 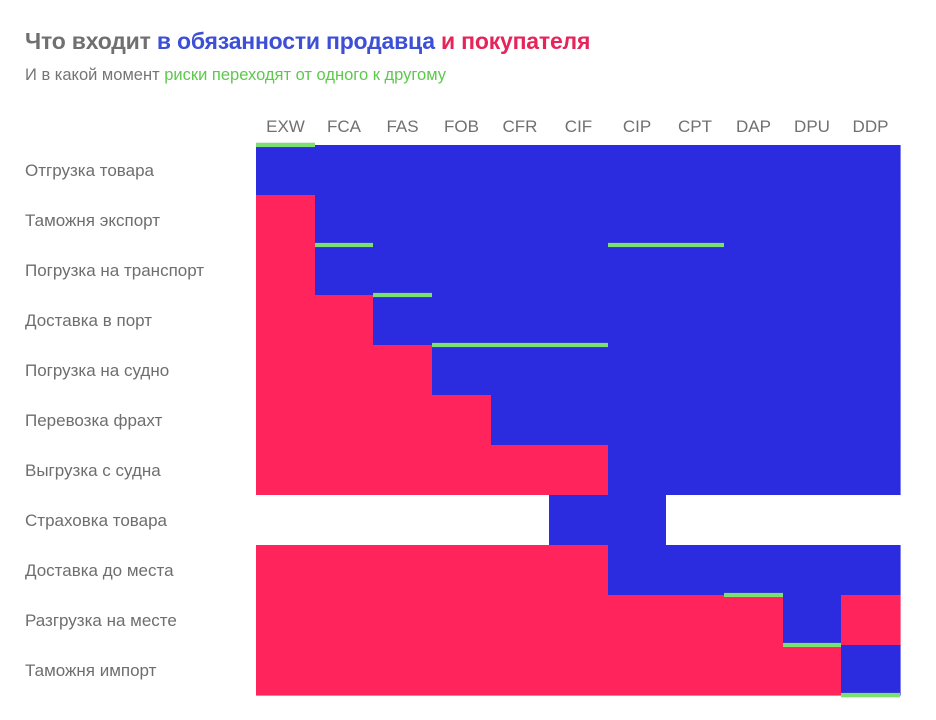 I want to click on column-label-fca: FCA, so click(x=344, y=126).